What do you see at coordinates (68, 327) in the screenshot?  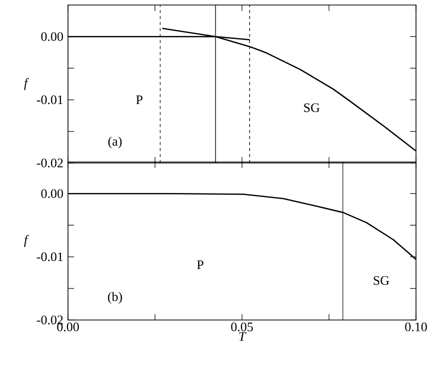 I see `x-tick-label: 0.00` at bounding box center [68, 327].